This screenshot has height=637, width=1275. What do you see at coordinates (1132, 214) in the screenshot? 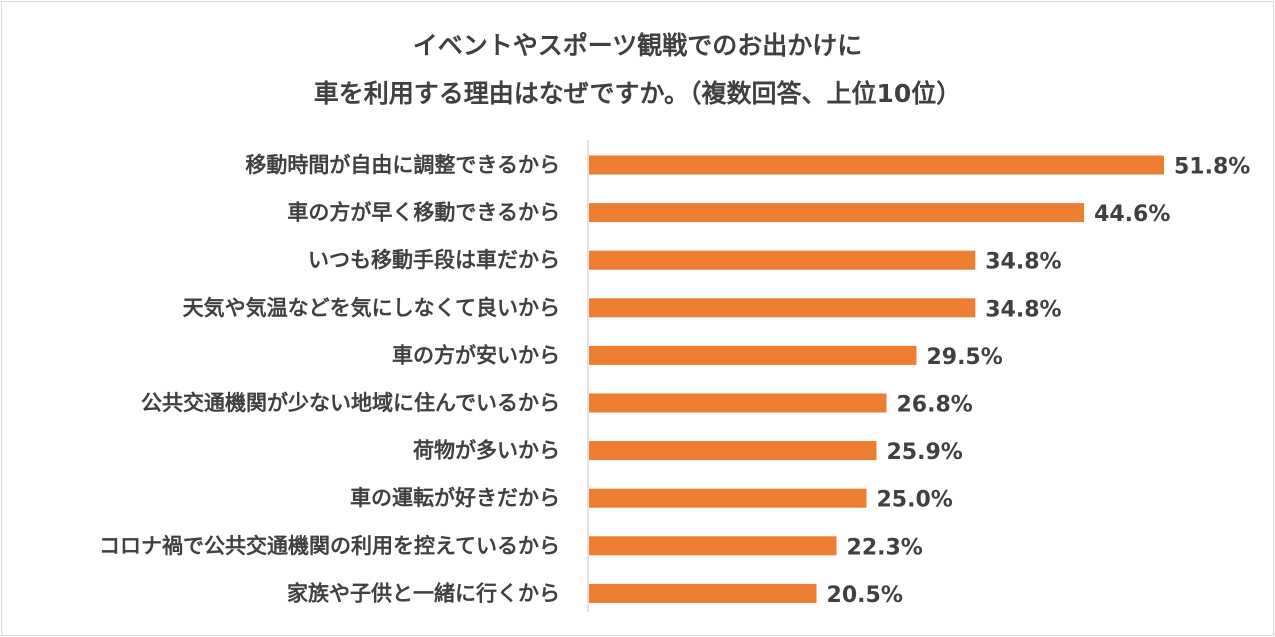
I see `value-label: 44.6%` at bounding box center [1132, 214].